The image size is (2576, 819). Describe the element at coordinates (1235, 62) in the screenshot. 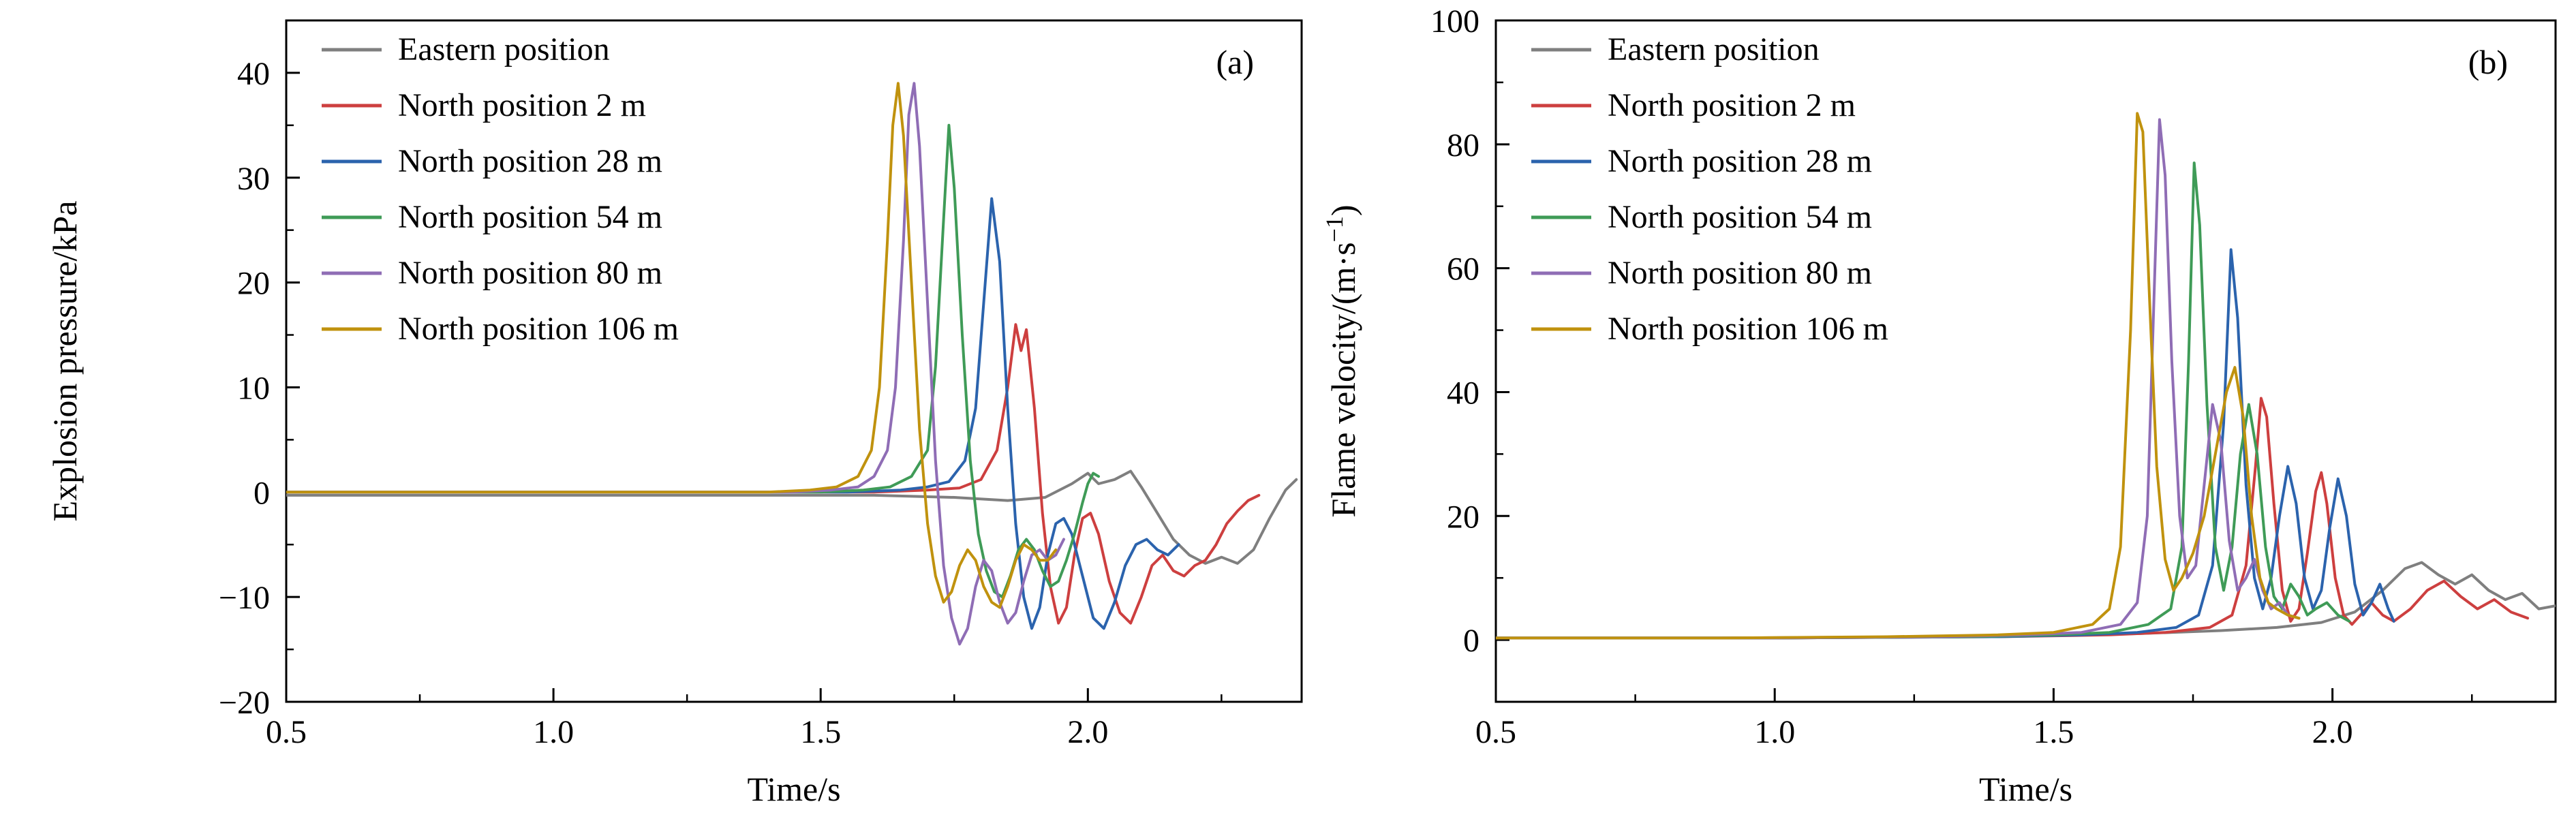

I see `panel-label: (a)` at that location.